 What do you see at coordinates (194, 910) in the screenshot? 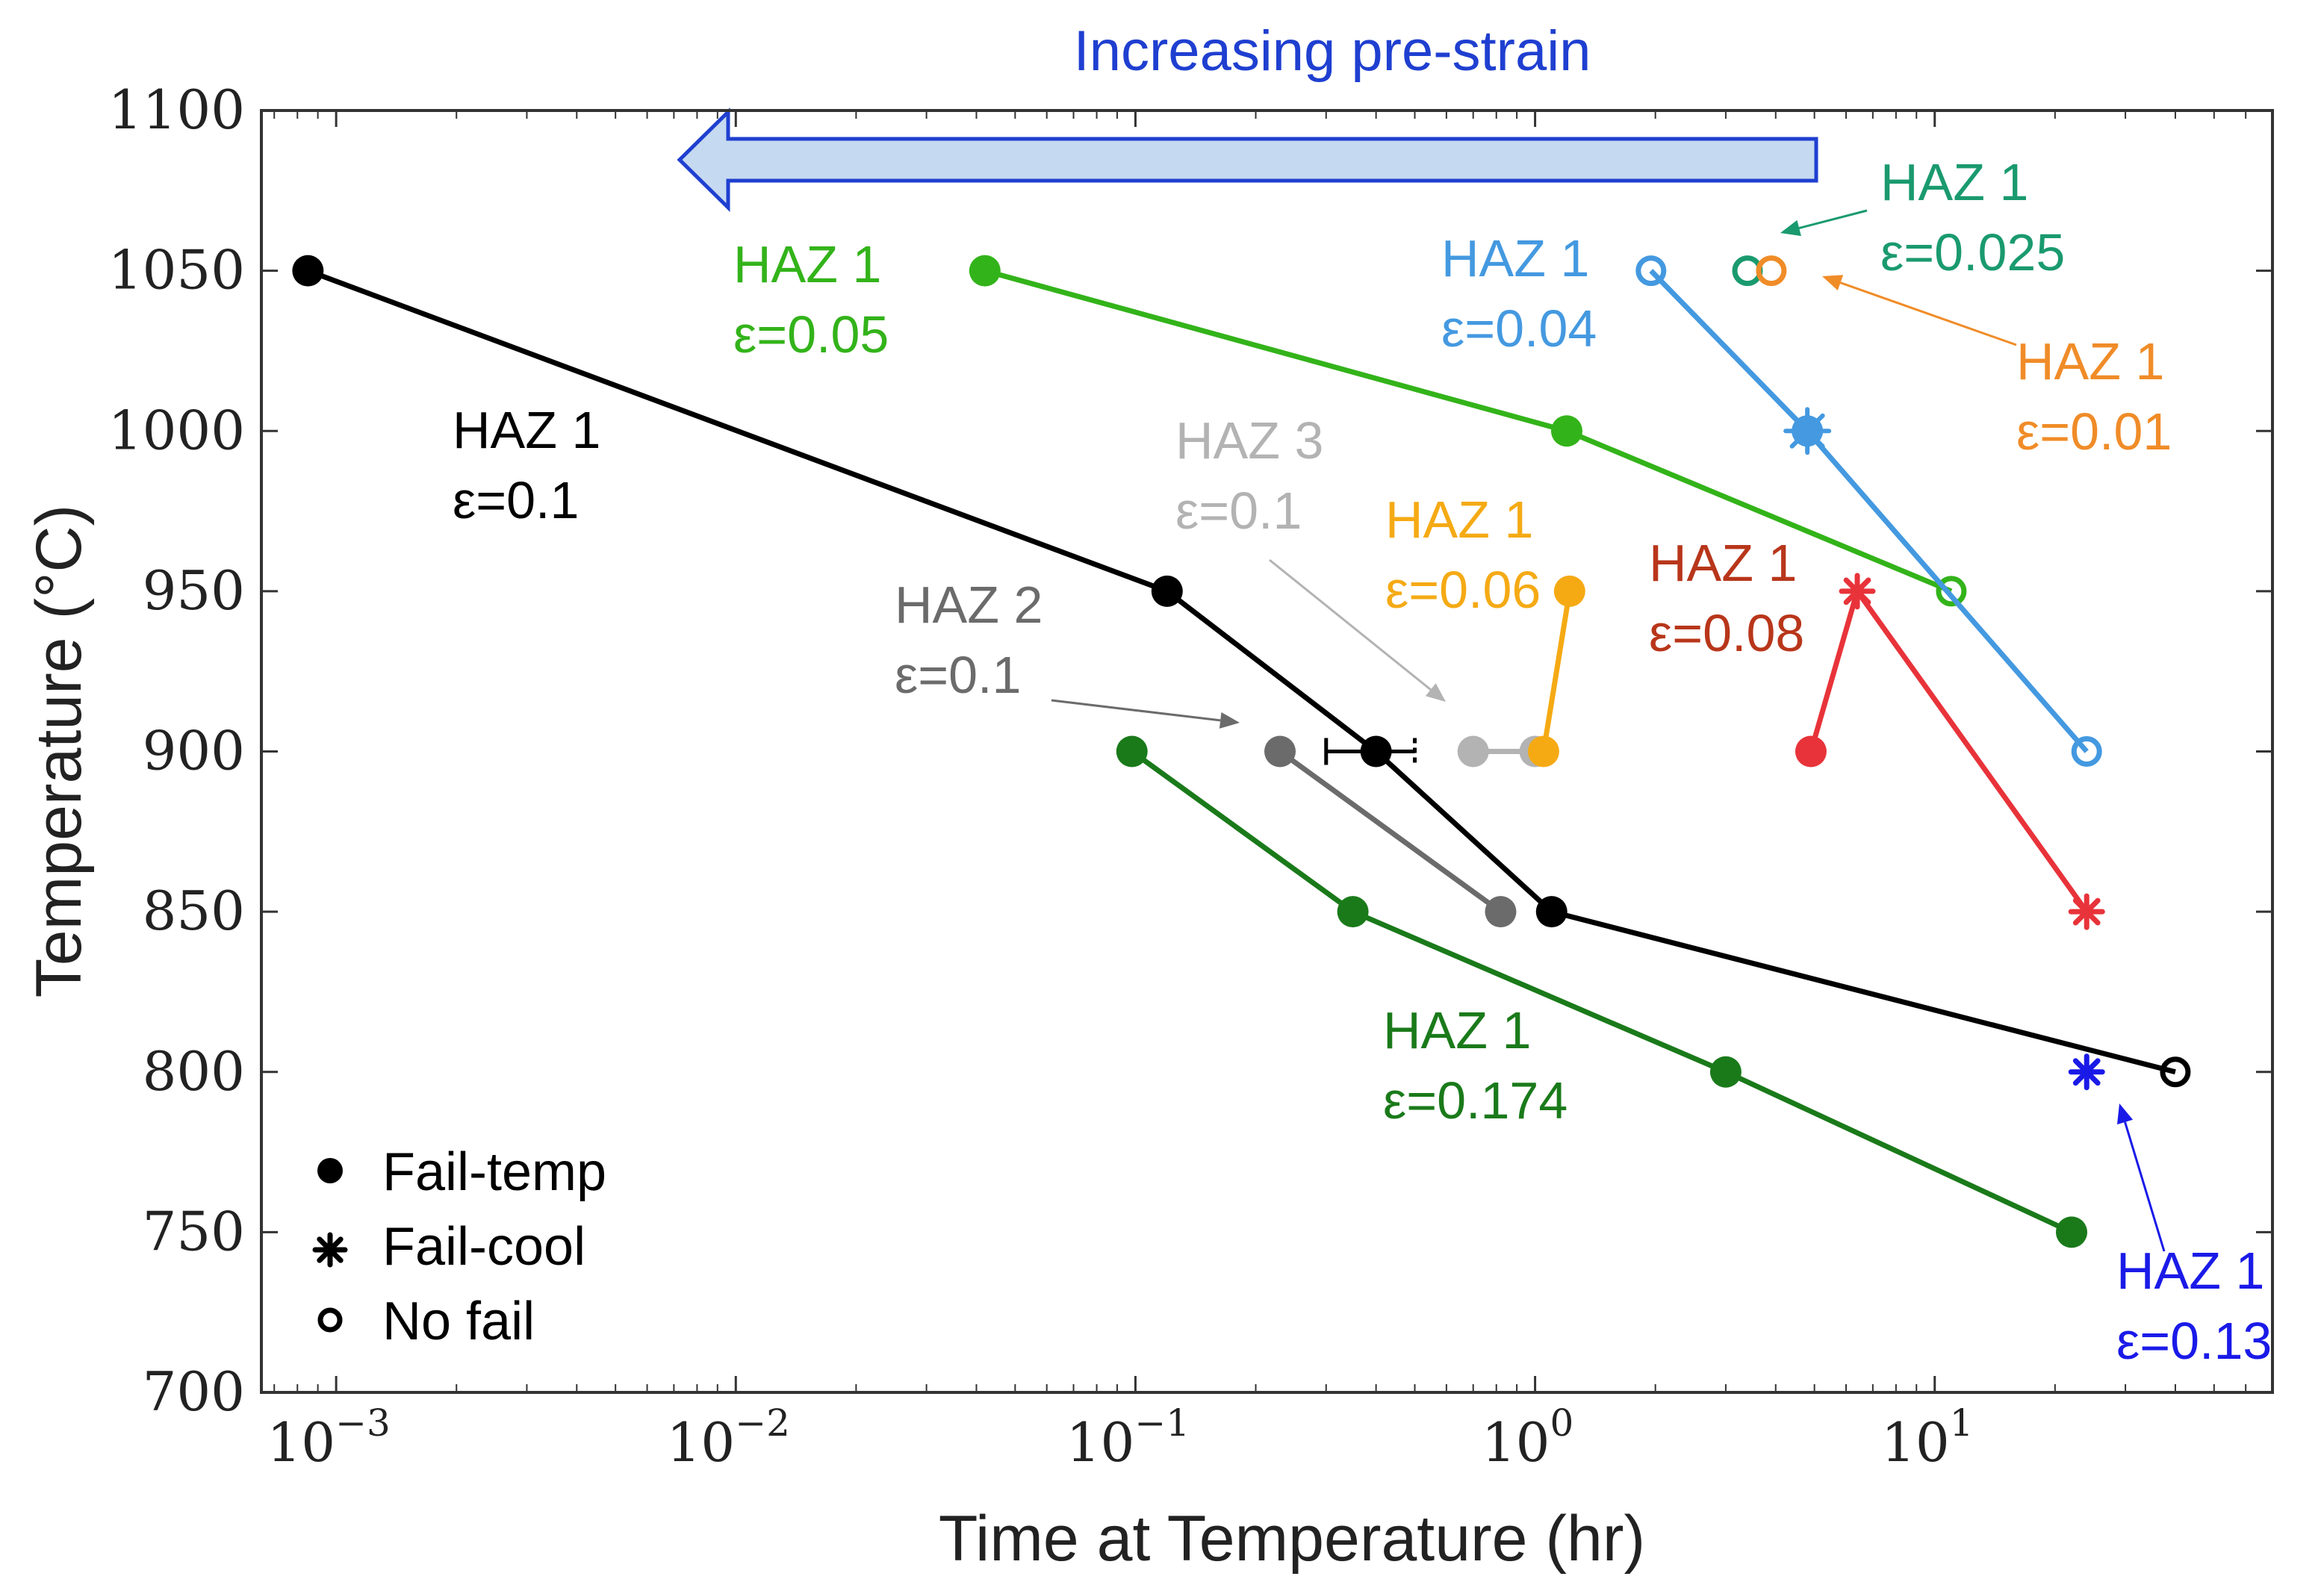
I see `y-tick-label: 850` at bounding box center [194, 910].